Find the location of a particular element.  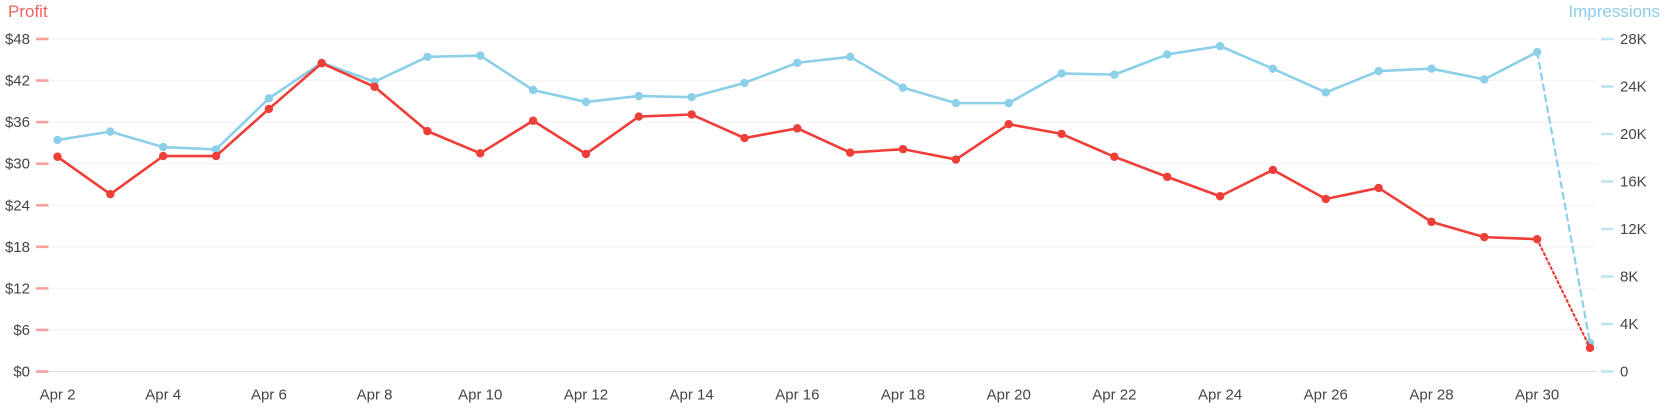

x-axis-label: Apr 8 is located at coordinates (375, 395).